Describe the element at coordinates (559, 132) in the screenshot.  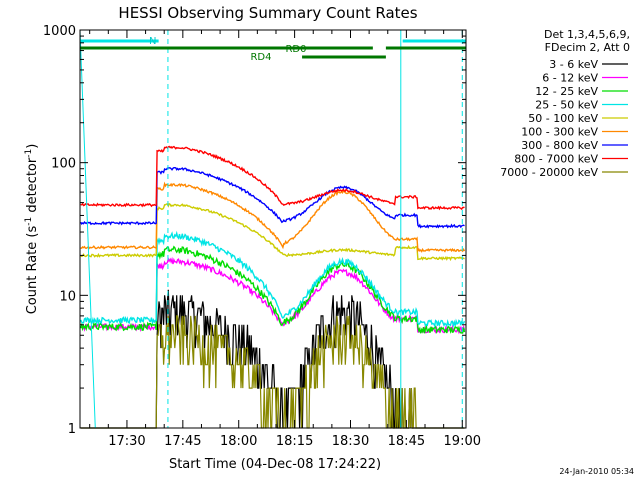
I see `legend-label-6: 100 - 300 keV` at that location.